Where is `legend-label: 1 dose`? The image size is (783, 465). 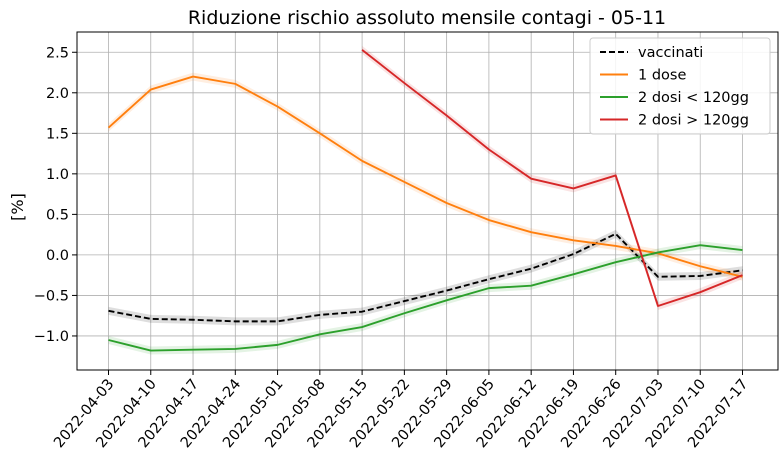
legend-label: 1 dose is located at coordinates (662, 76).